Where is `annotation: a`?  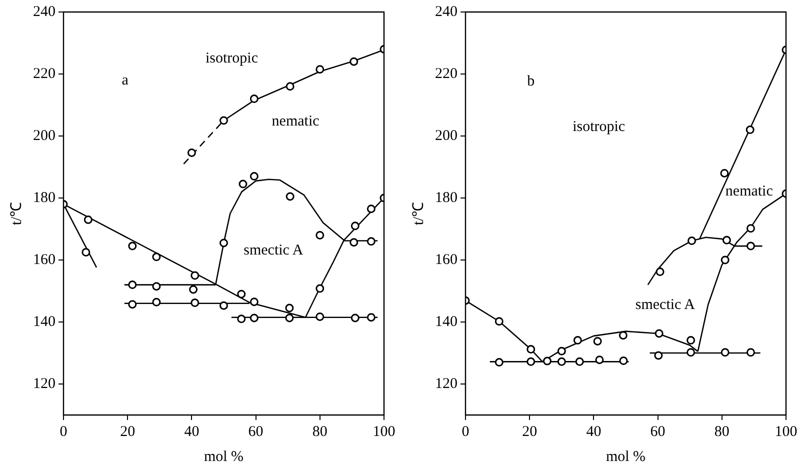
annotation: a is located at coordinates (125, 80).